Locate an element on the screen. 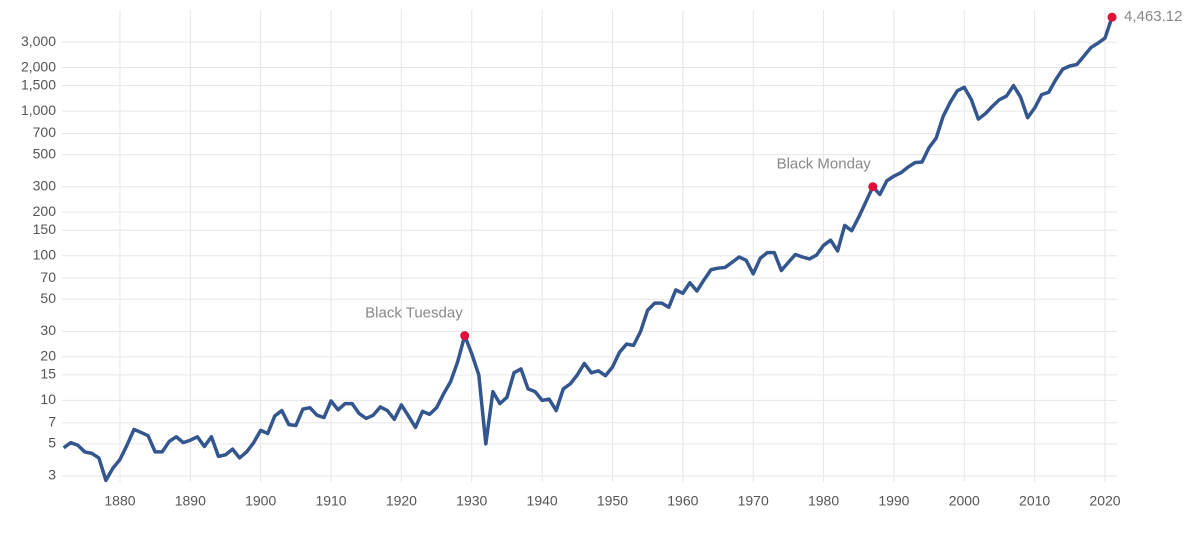 Image resolution: width=1200 pixels, height=535 pixels. y-tick-label: 7 is located at coordinates (52, 421).